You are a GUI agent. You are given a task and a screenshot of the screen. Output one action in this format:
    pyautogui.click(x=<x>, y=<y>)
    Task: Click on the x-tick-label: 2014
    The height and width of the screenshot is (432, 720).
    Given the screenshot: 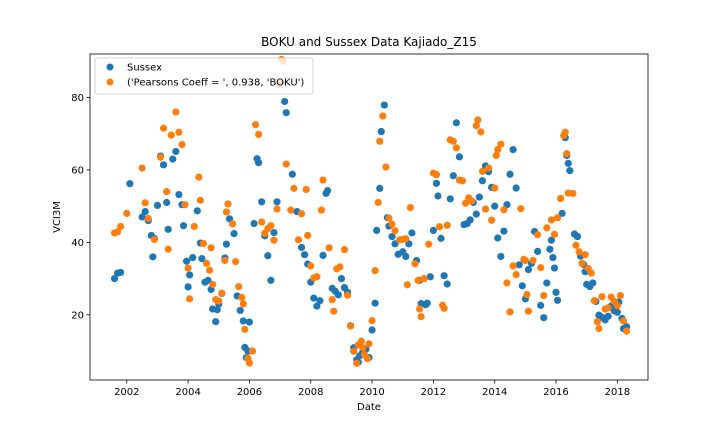 What is the action you would take?
    pyautogui.click(x=494, y=392)
    